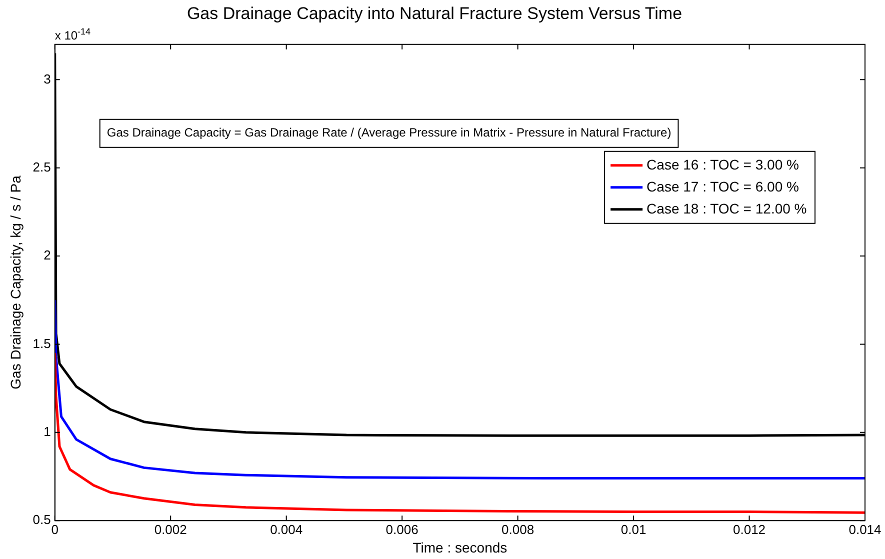 This screenshot has height=559, width=885. Describe the element at coordinates (722, 186) in the screenshot. I see `legend-label: Case 17 : TOC = 6.00 %` at that location.